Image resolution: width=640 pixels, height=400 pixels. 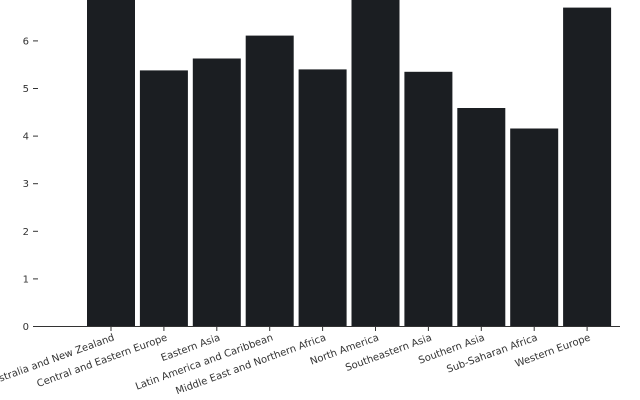 What do you see at coordinates (26, 41) in the screenshot?
I see `y-tick-label: 6` at bounding box center [26, 41].